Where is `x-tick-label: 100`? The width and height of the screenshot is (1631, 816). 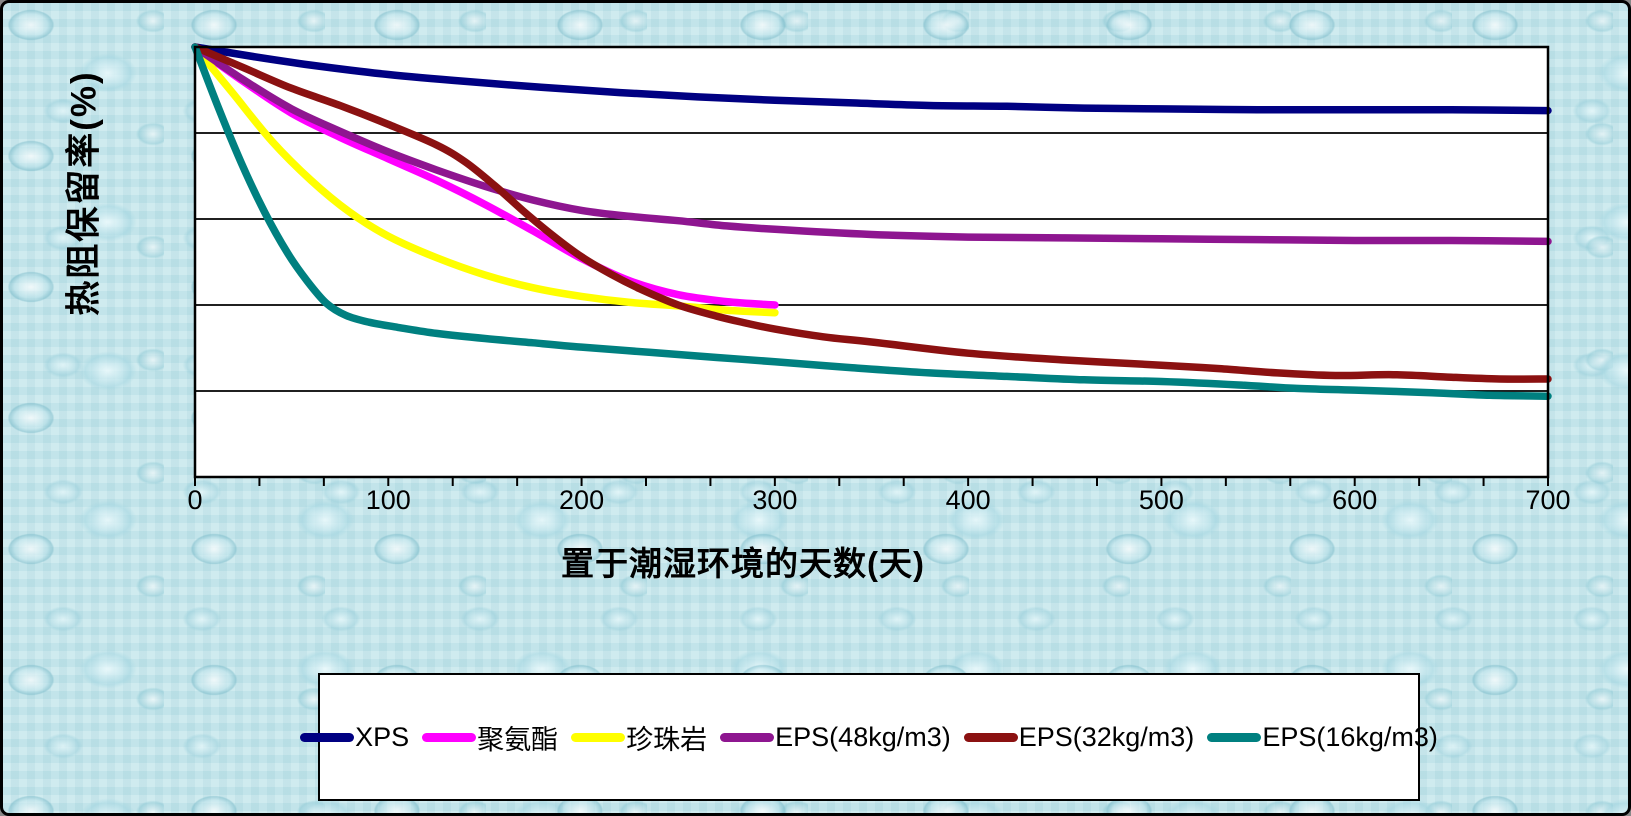 x-tick-label: 100 is located at coordinates (388, 500).